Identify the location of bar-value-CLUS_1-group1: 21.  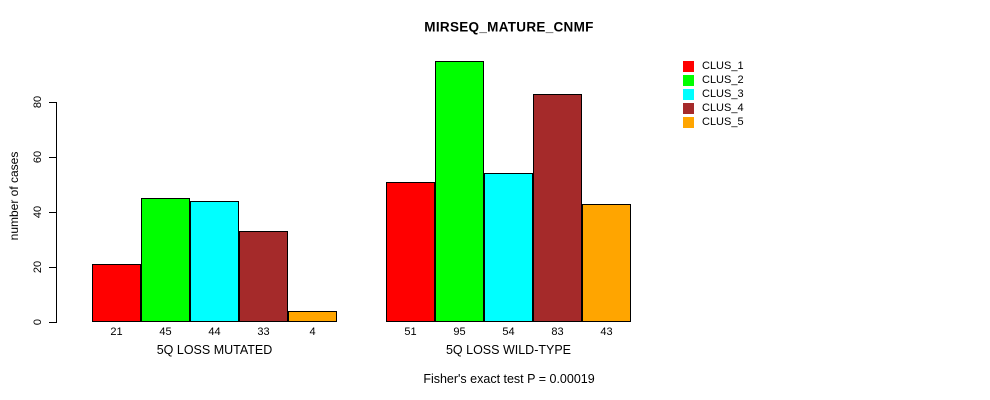
(116, 332).